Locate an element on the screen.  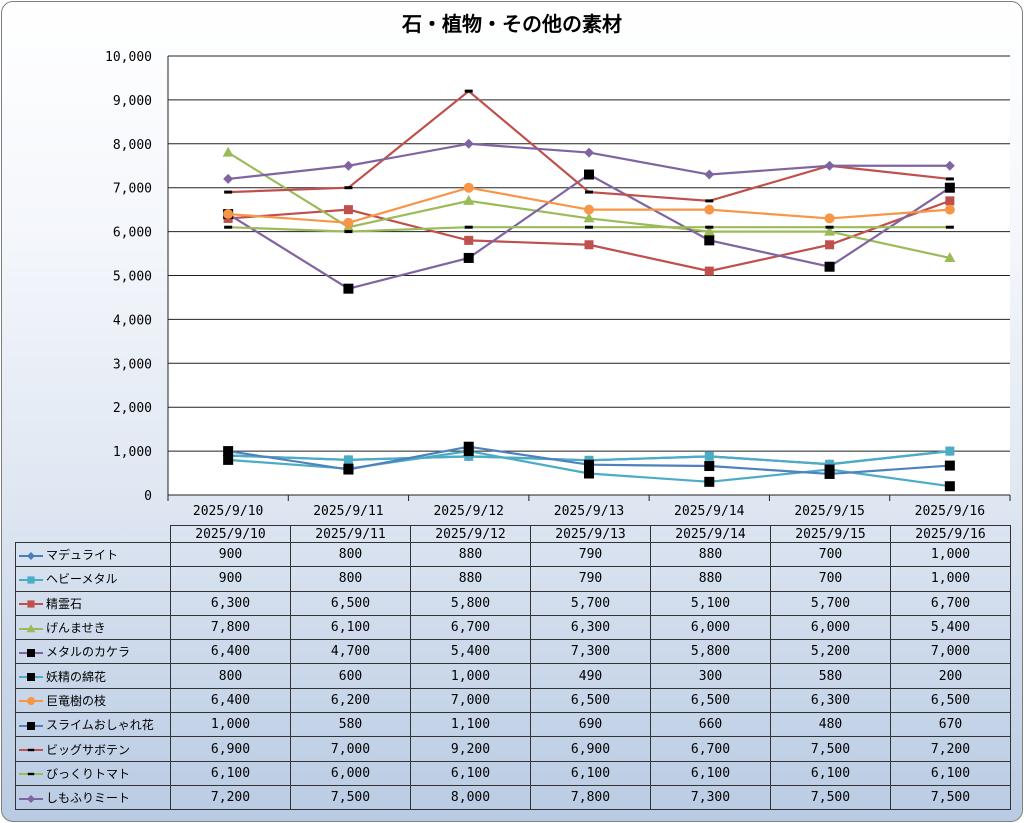
table-column-header: 2025/9/13 is located at coordinates (590, 534).